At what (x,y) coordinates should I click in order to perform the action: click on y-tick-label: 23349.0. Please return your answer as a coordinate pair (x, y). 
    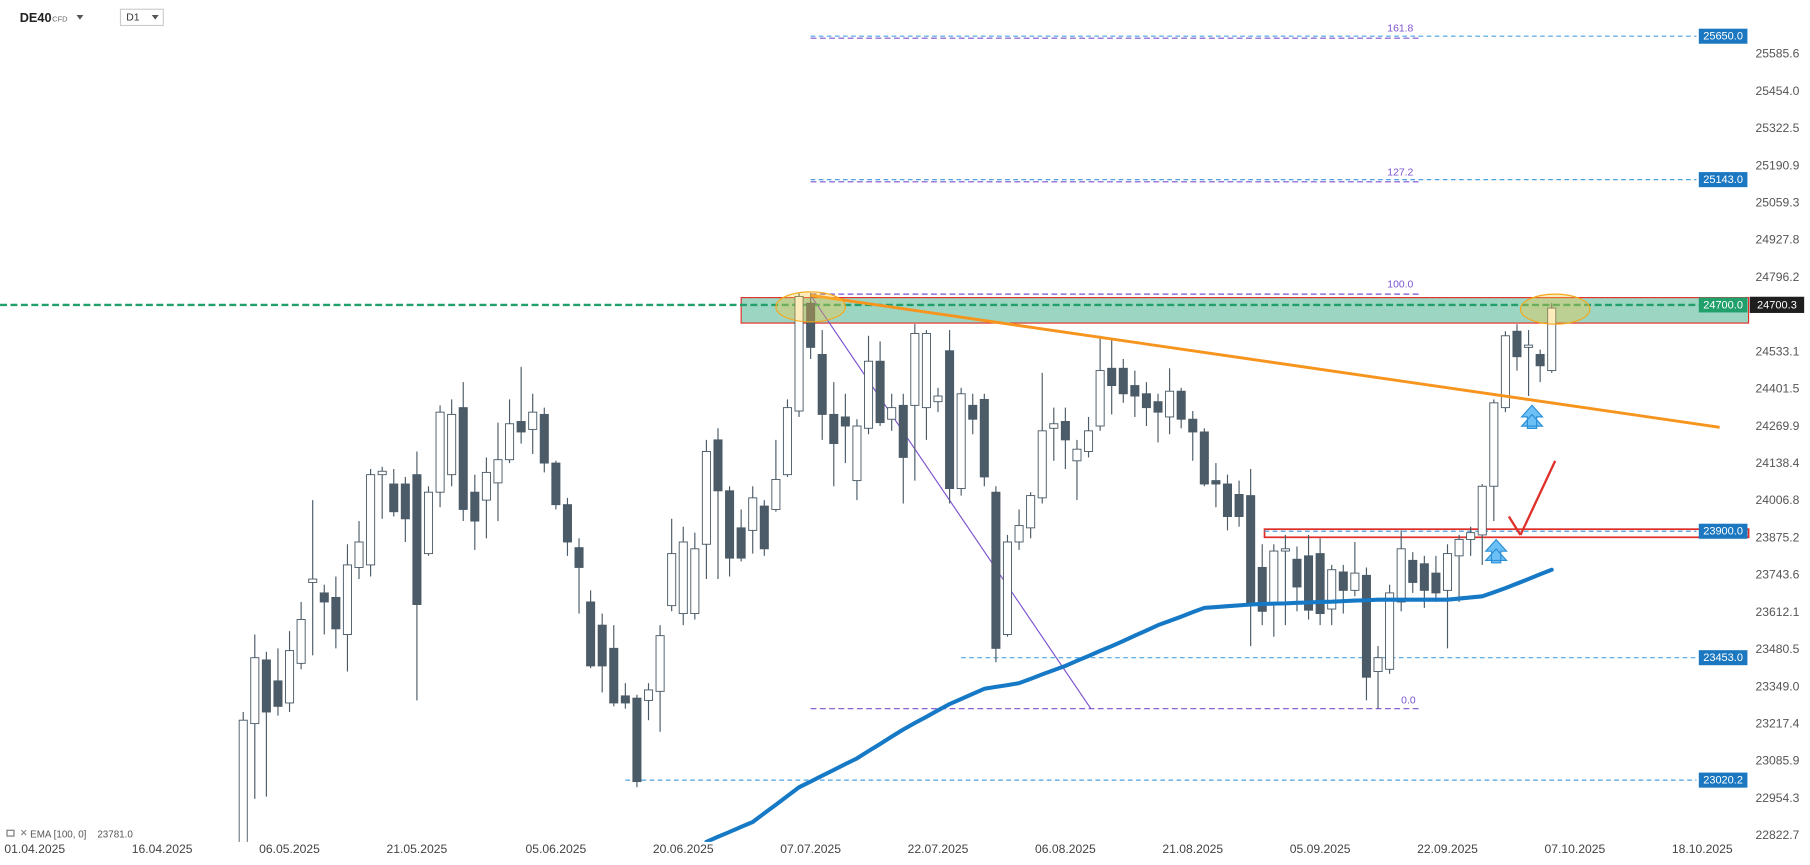
    Looking at the image, I should click on (1778, 686).